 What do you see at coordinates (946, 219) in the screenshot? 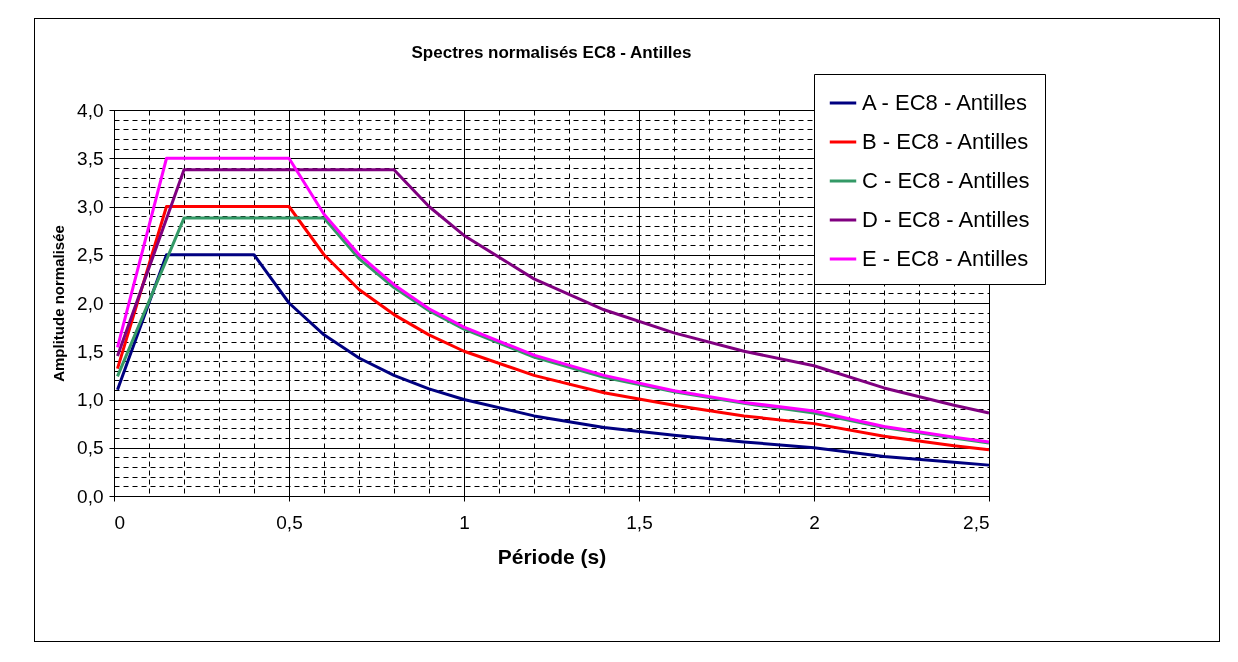
I see `legend-label: D - EC8 - Antilles` at bounding box center [946, 219].